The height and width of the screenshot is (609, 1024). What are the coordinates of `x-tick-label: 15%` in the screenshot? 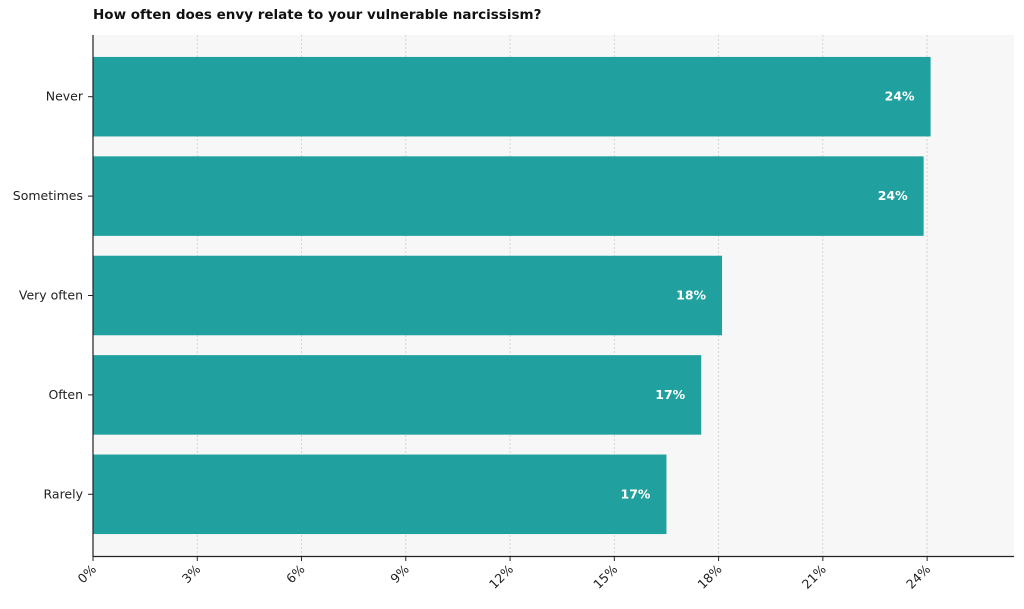 It's located at (605, 576).